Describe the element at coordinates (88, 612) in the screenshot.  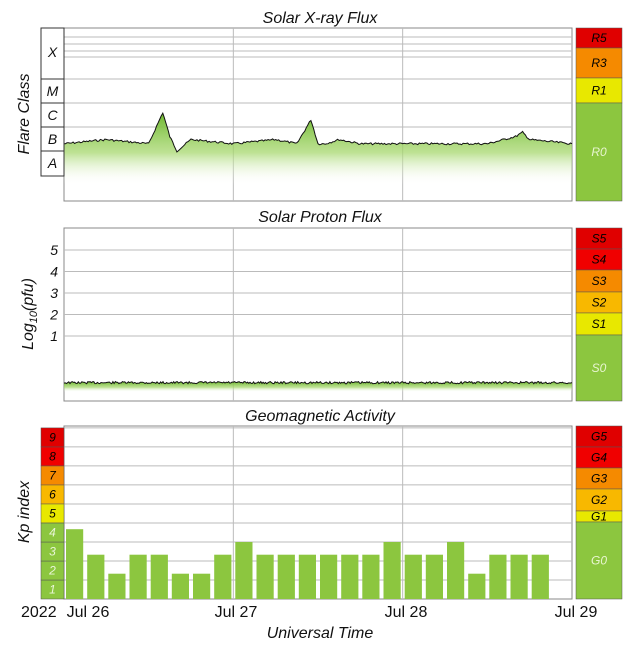
I see `x-tick-jul-26: Jul 26` at that location.